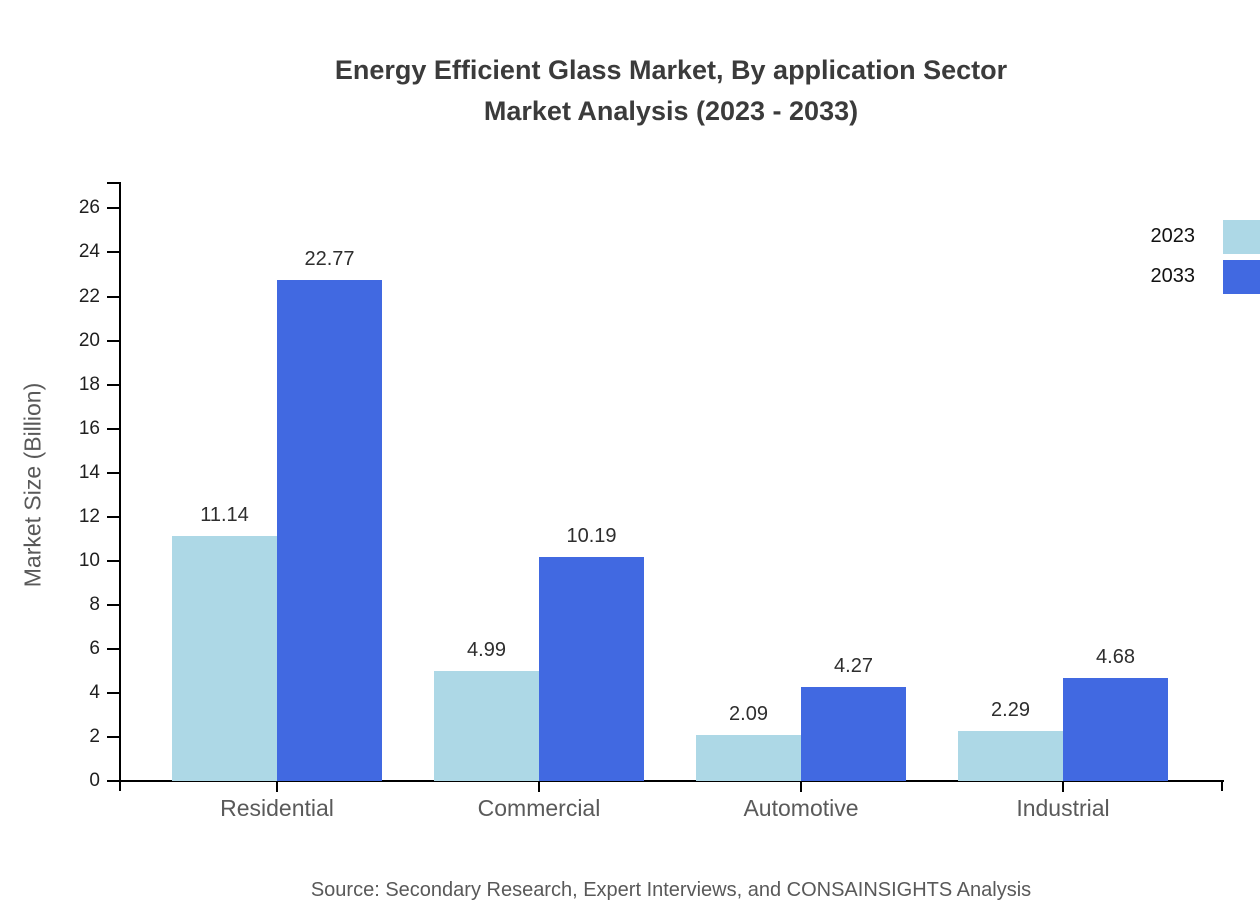  Describe the element at coordinates (277, 808) in the screenshot. I see `category-label-residential: Residential` at that location.